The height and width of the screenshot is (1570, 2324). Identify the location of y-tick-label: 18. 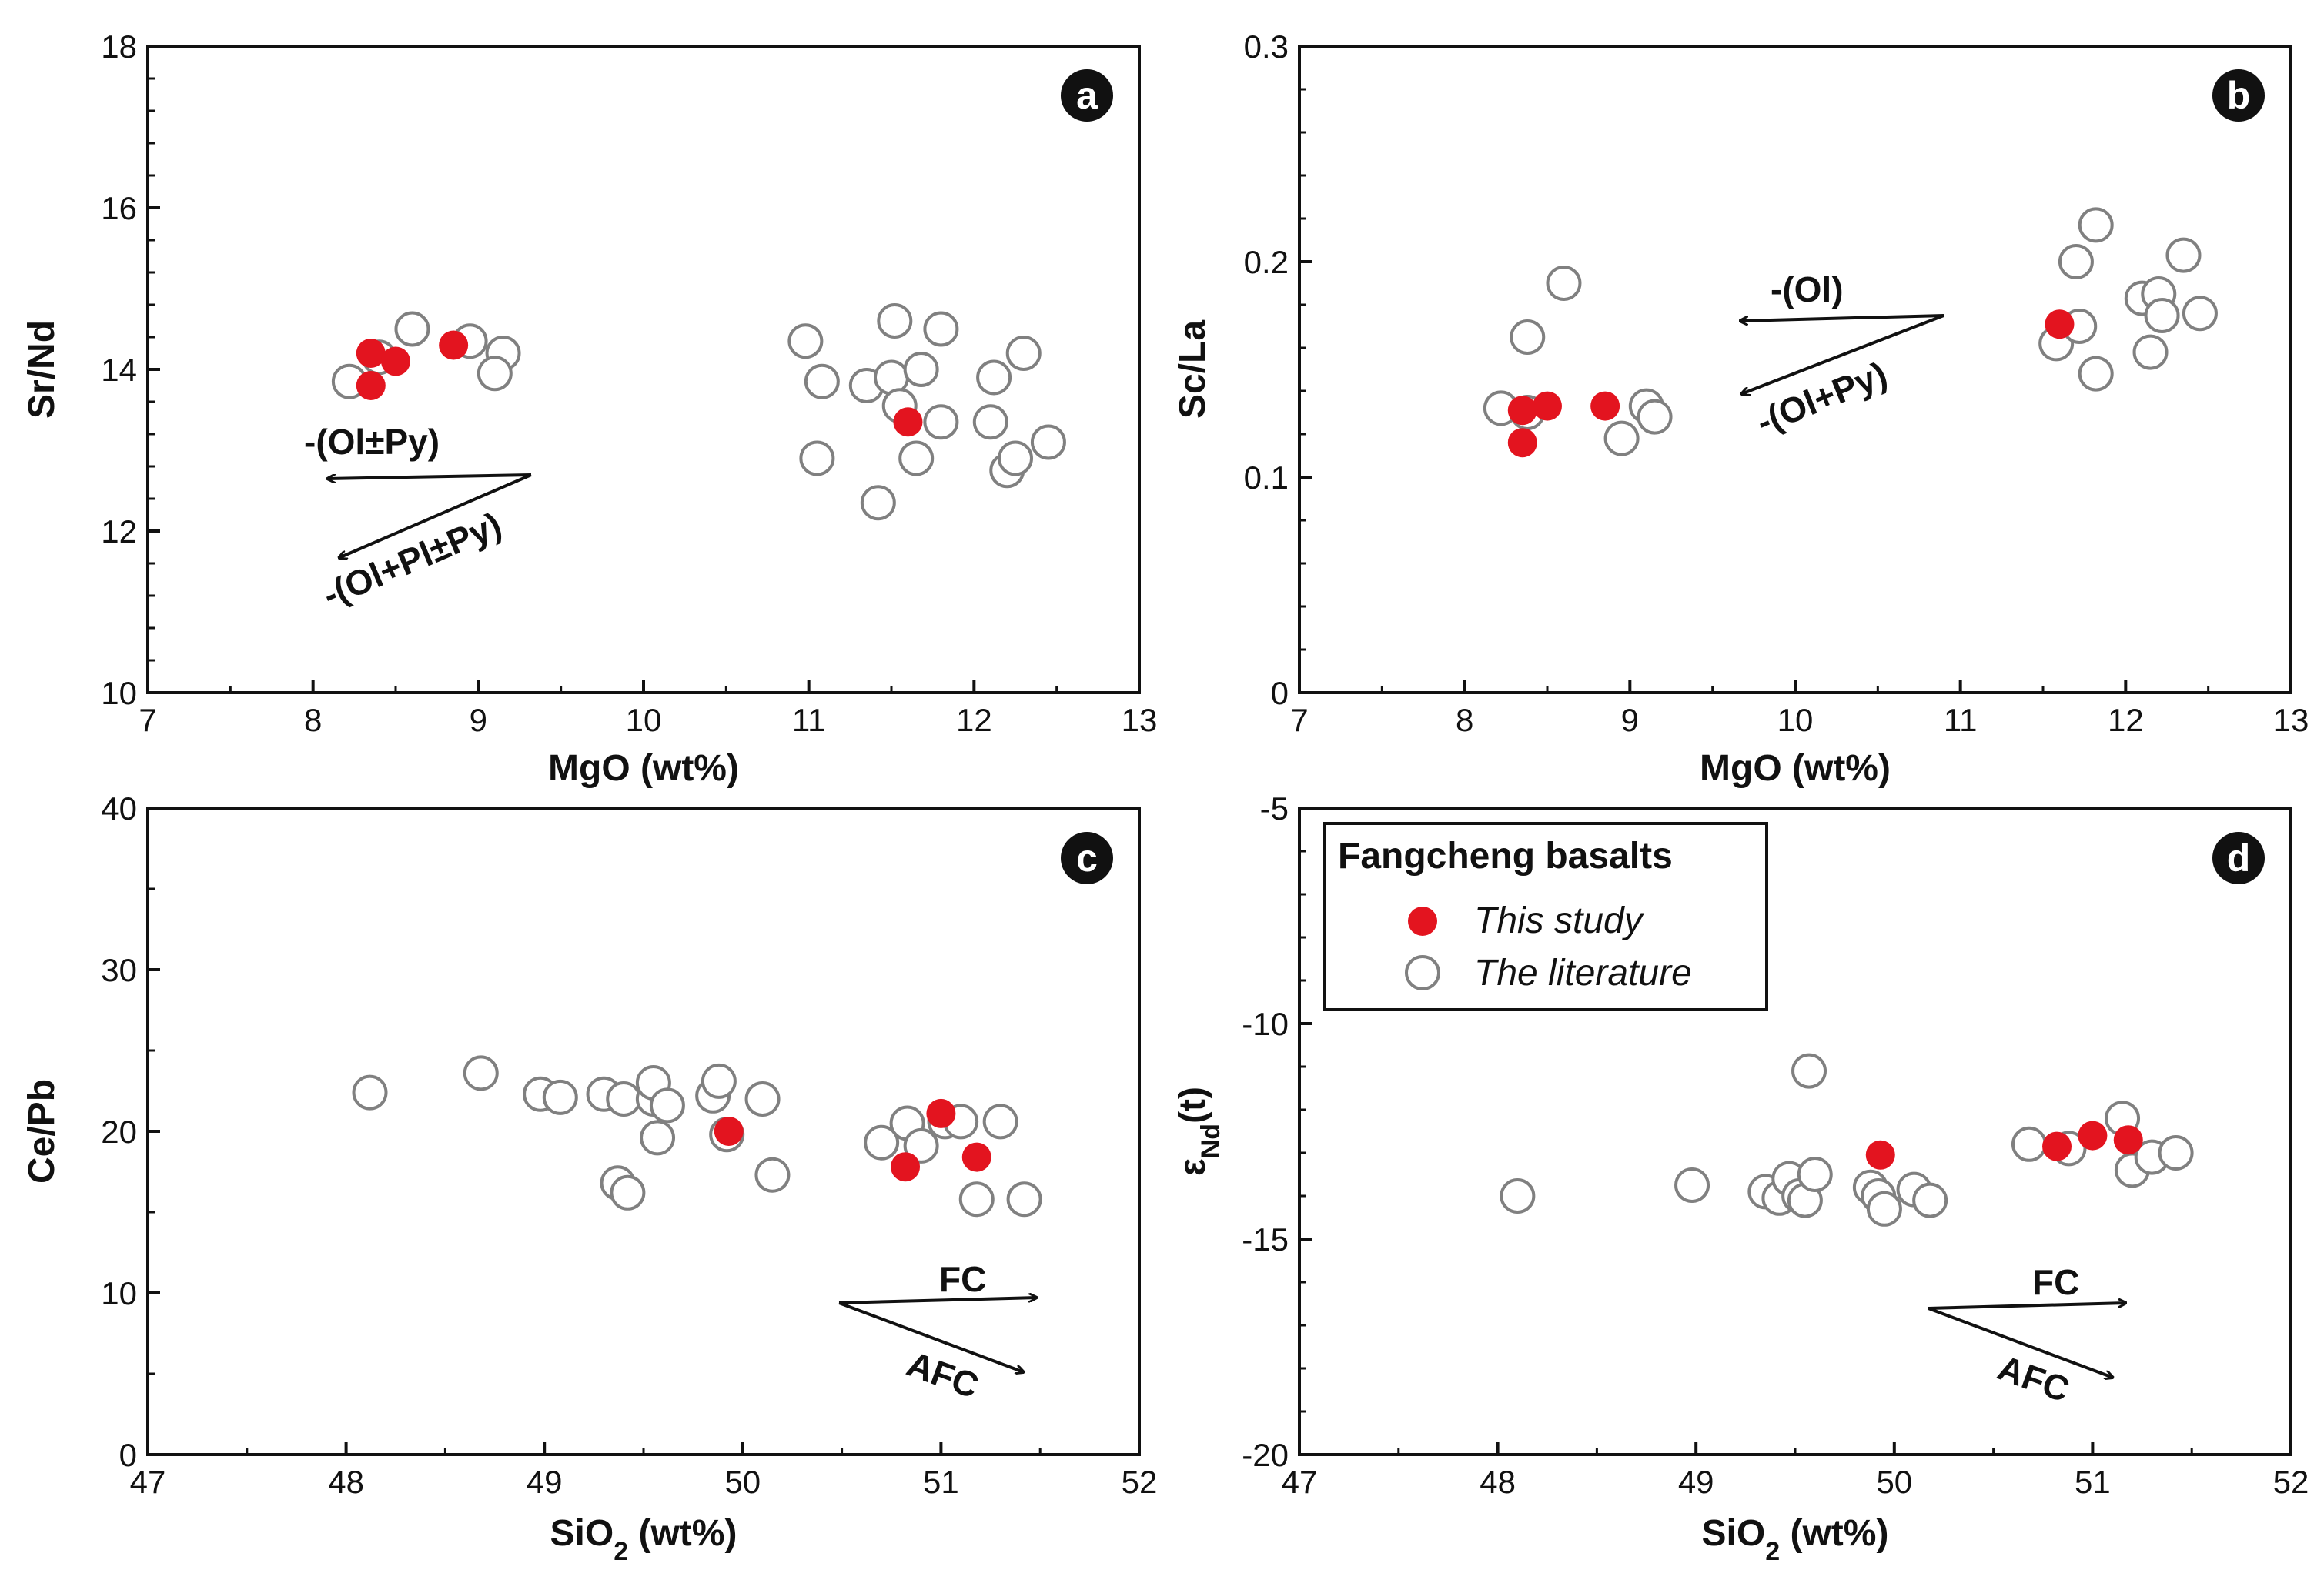
(119, 46).